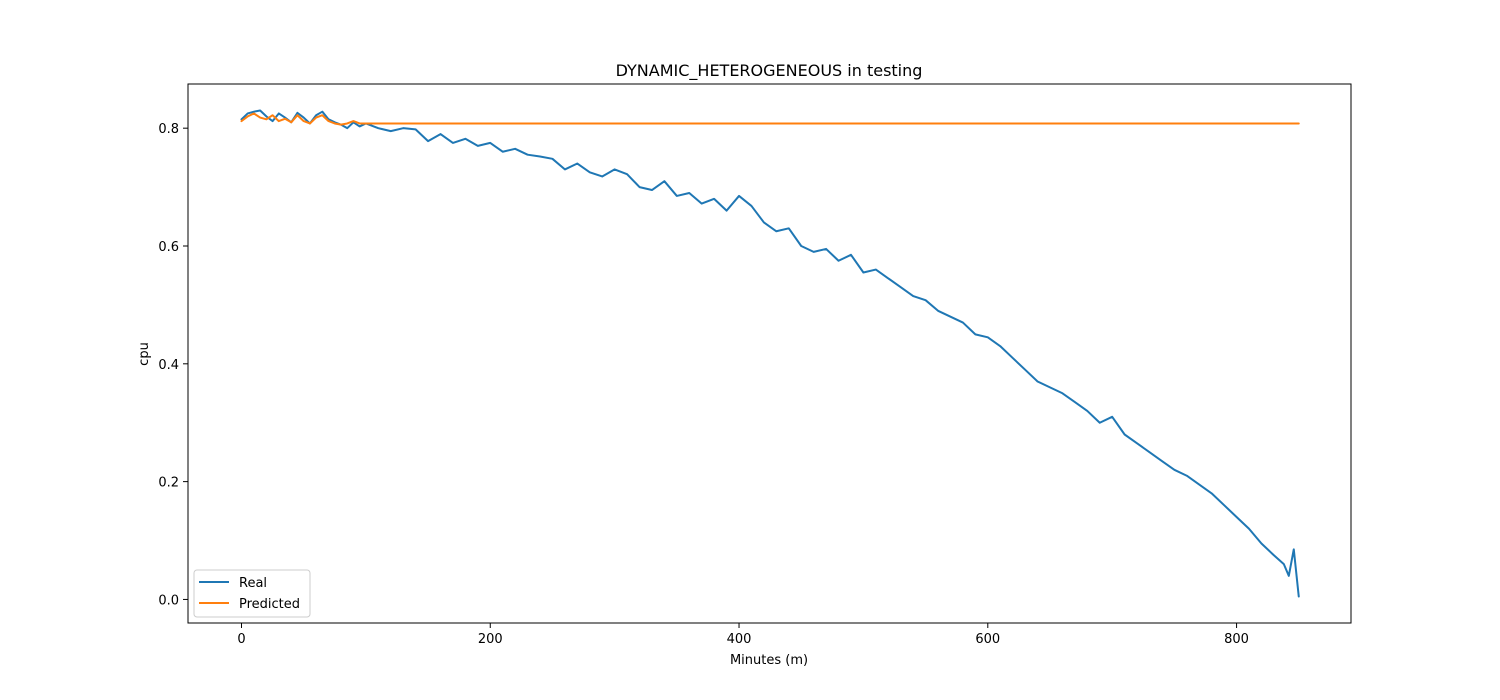  Describe the element at coordinates (770, 119) in the screenshot. I see `series-line-predicted` at that location.